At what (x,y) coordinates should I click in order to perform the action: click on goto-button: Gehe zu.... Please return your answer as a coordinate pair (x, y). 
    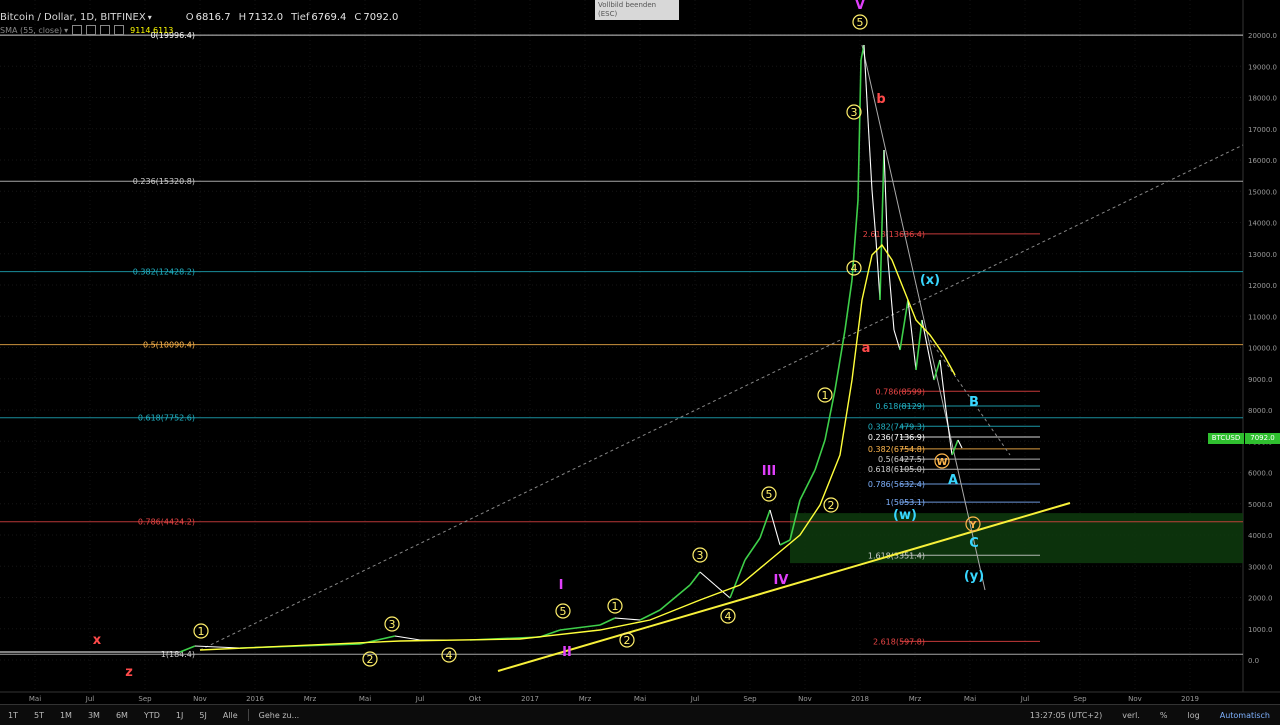
    Looking at the image, I should click on (279, 715).